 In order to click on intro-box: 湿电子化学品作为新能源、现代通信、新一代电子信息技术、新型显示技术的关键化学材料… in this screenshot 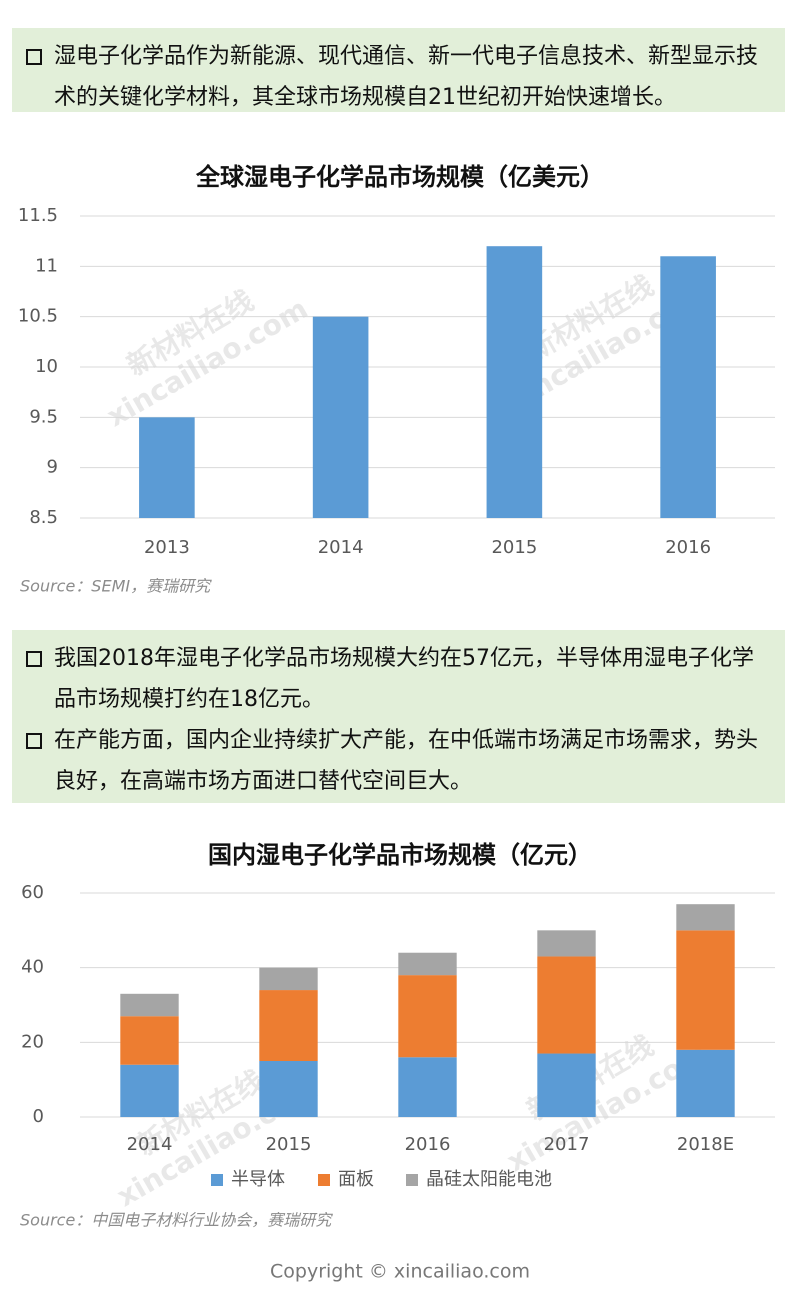, I will do `click(398, 70)`.